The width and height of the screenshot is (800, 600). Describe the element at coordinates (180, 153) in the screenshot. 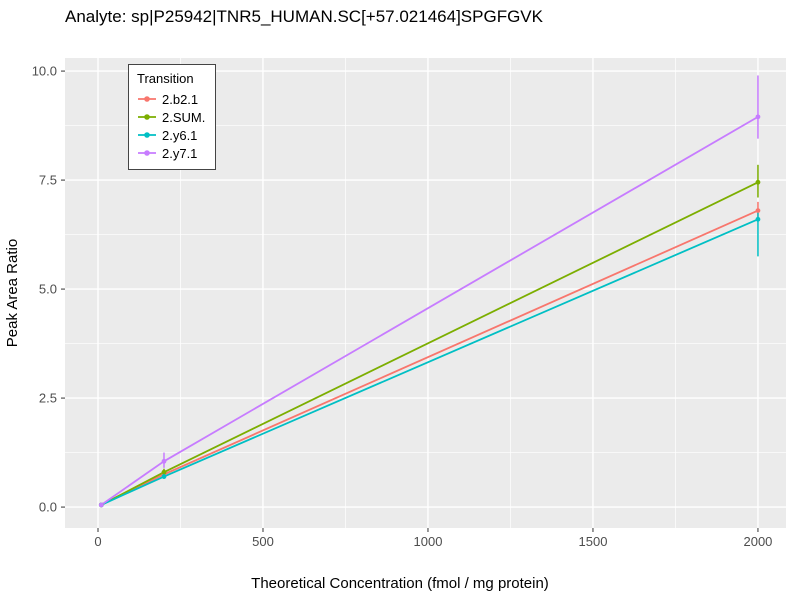

I see `legend-label: 2.y7.1` at that location.